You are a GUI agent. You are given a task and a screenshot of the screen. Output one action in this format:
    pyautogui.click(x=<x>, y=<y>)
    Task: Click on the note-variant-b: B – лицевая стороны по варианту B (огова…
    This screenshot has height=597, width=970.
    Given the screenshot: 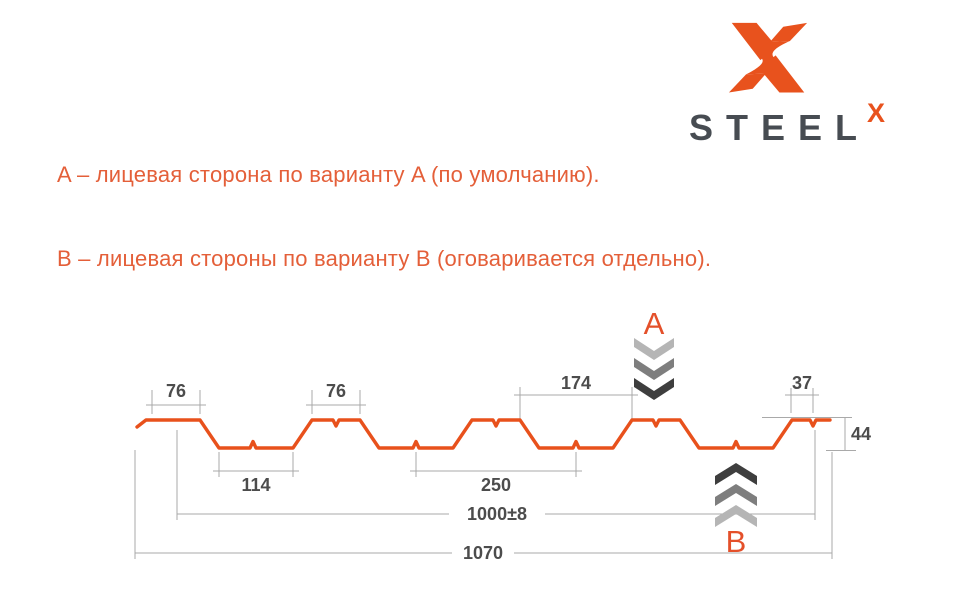 What is the action you would take?
    pyautogui.click(x=384, y=258)
    